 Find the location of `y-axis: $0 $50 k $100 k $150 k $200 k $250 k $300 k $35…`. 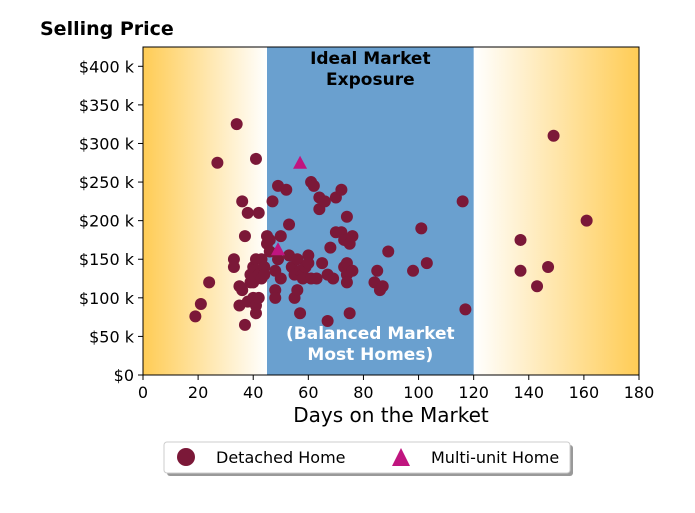

y-axis: $0 $50 k $100 k $150 k $200 k $250 k $300 k $35… is located at coordinates (111, 221).